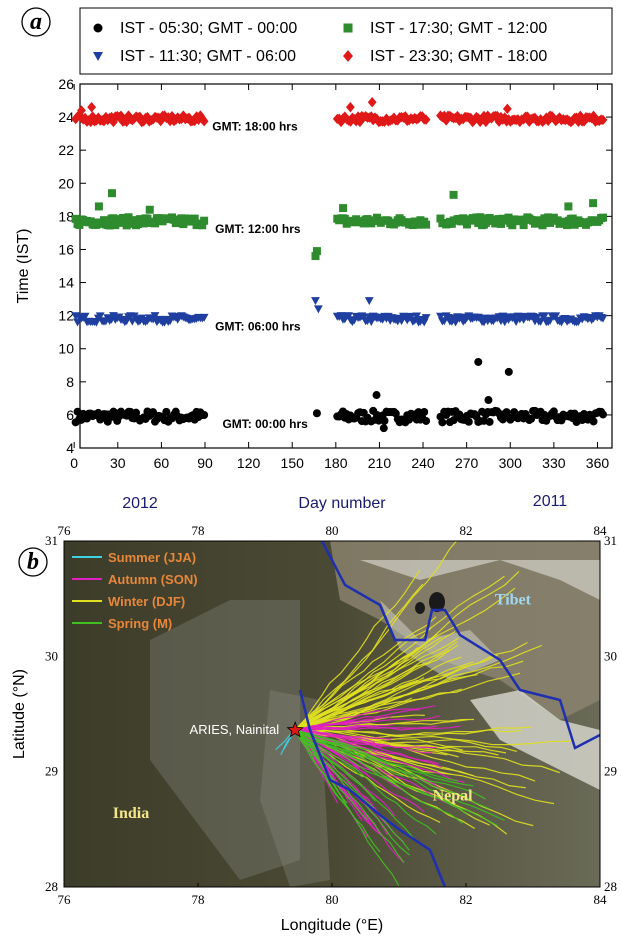  I want to click on x-axis-label: Day number, so click(342, 503).